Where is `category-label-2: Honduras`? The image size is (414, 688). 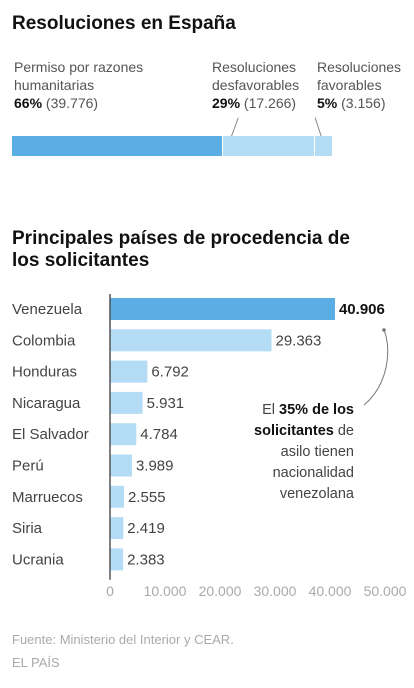 category-label-2: Honduras is located at coordinates (44, 372).